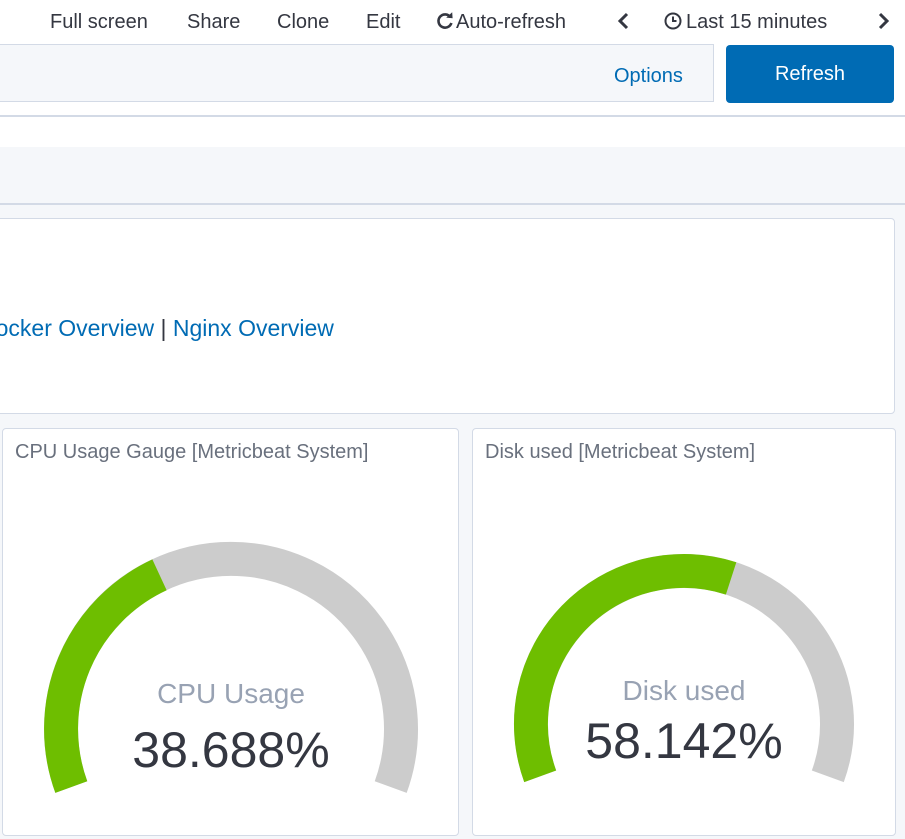 This screenshot has height=839, width=905. I want to click on chevron-right-icon, so click(884, 21).